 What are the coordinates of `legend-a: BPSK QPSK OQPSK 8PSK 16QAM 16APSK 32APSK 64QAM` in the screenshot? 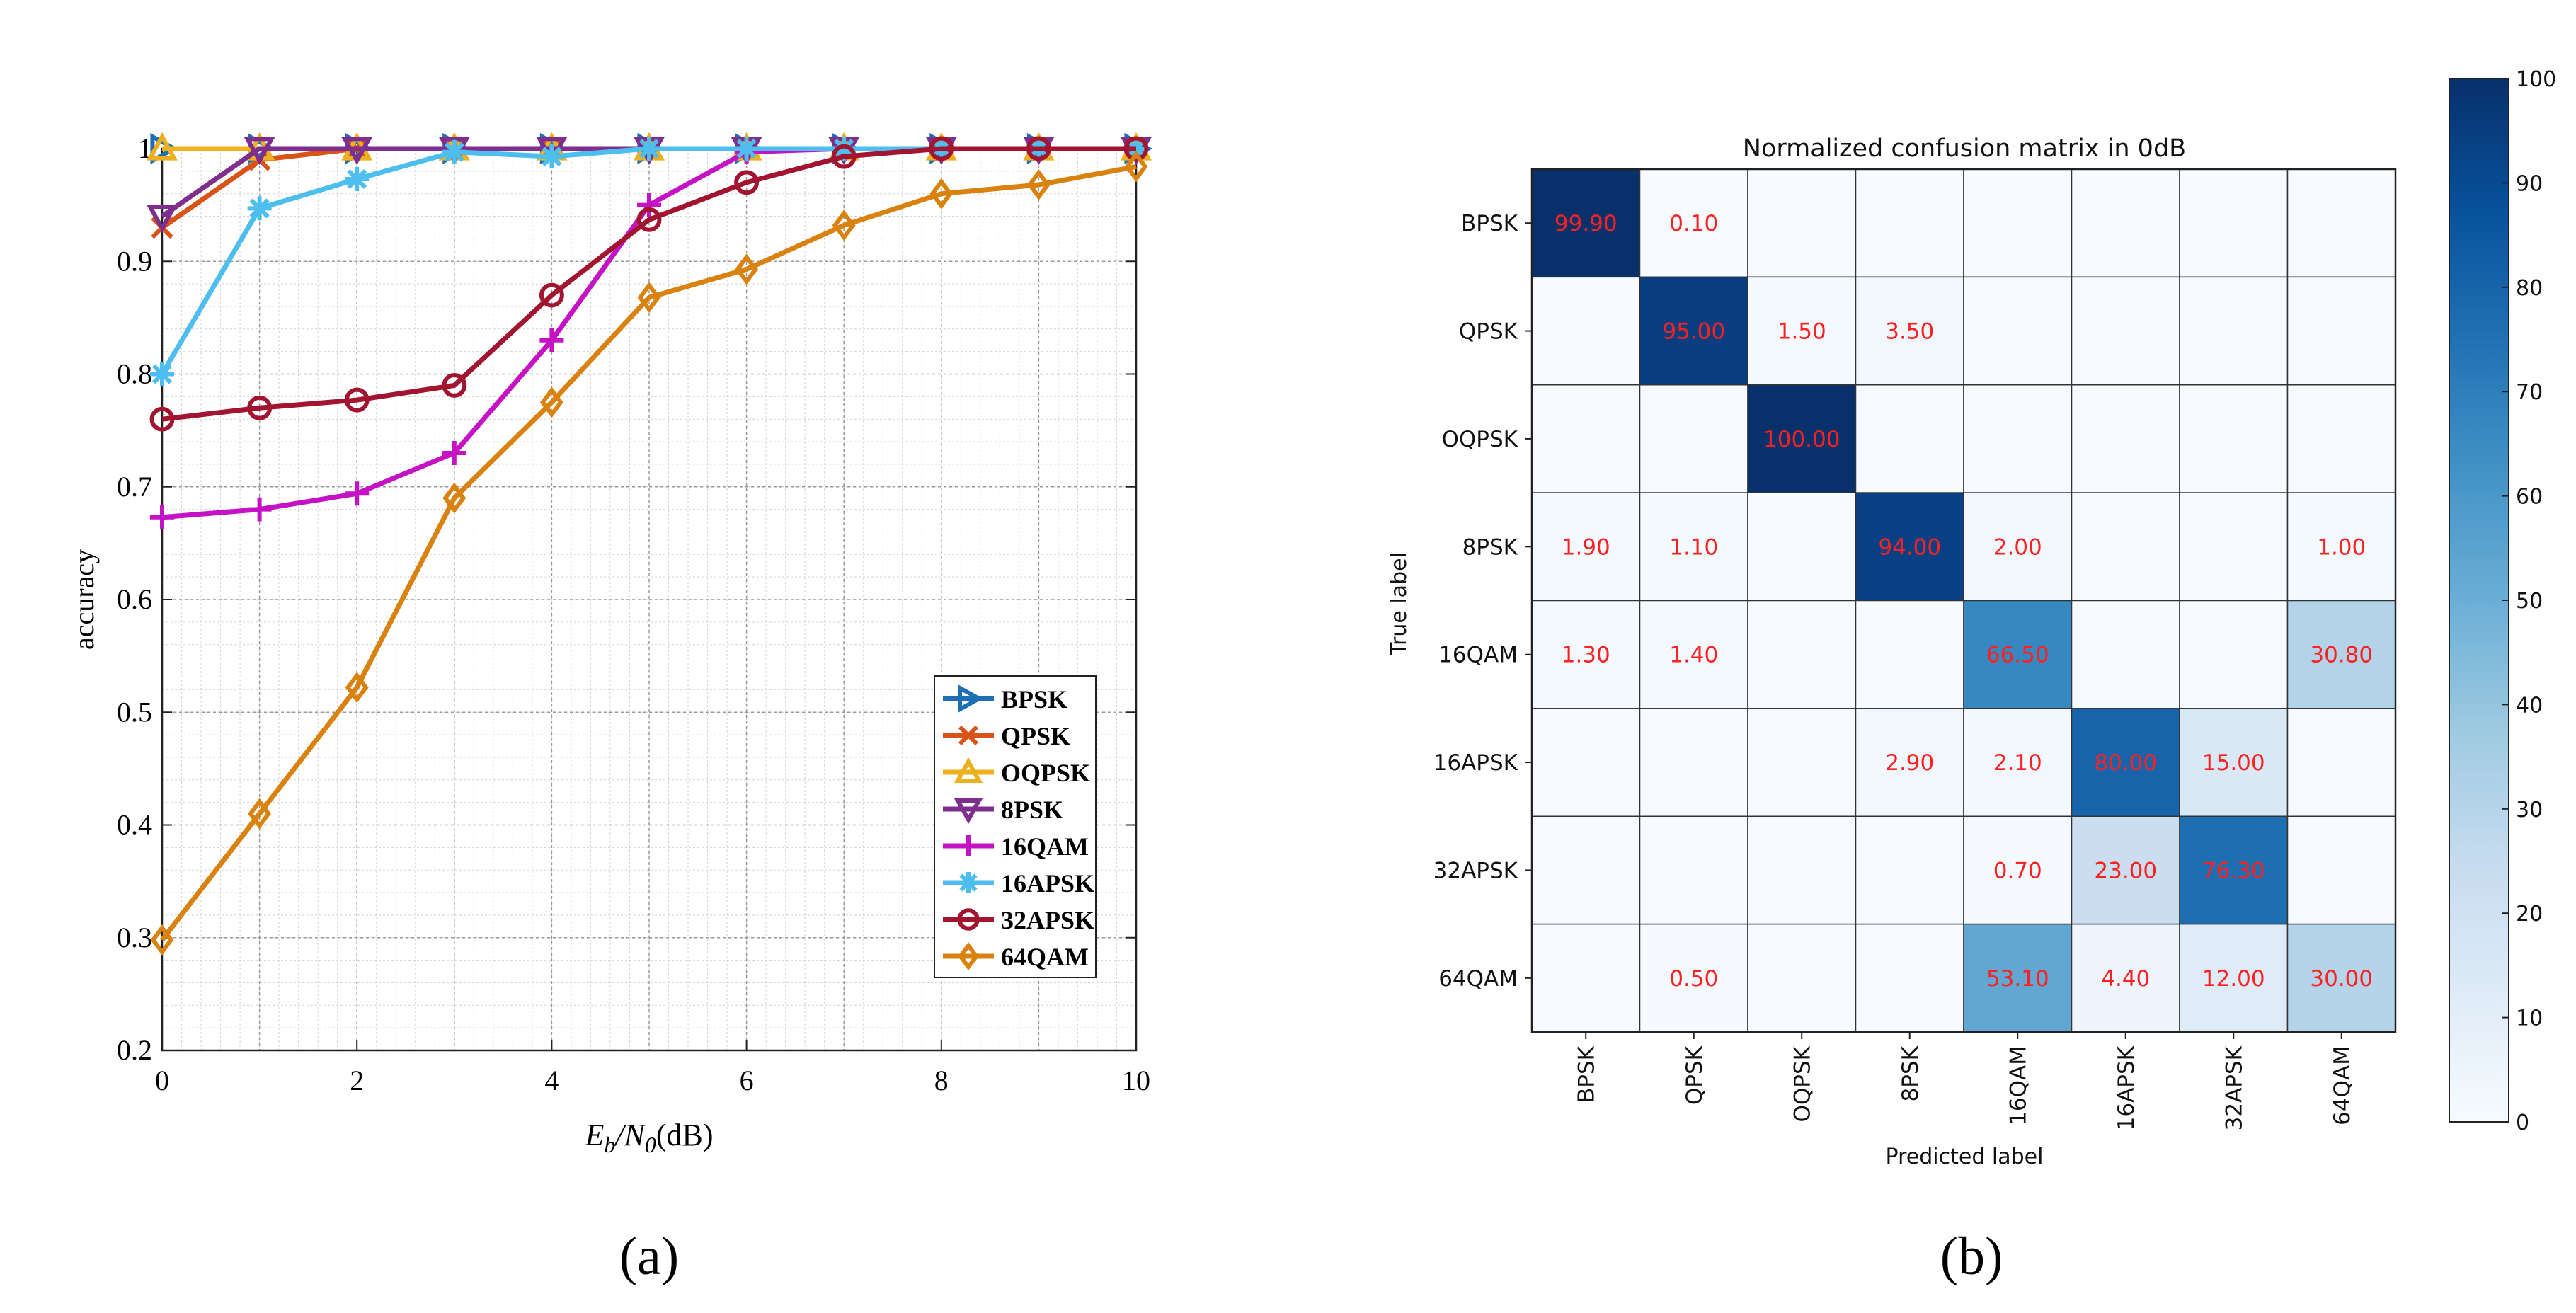 It's located at (1015, 826).